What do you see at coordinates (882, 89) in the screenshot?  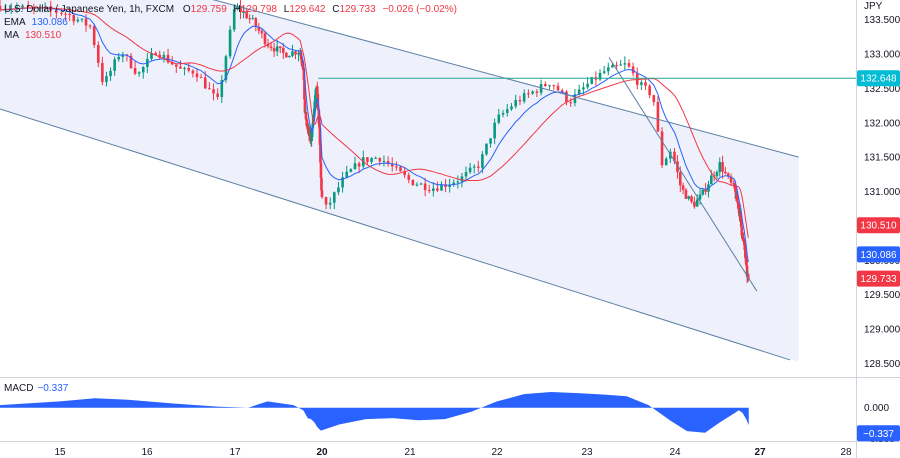 I see `price-tick-label: 132.500` at bounding box center [882, 89].